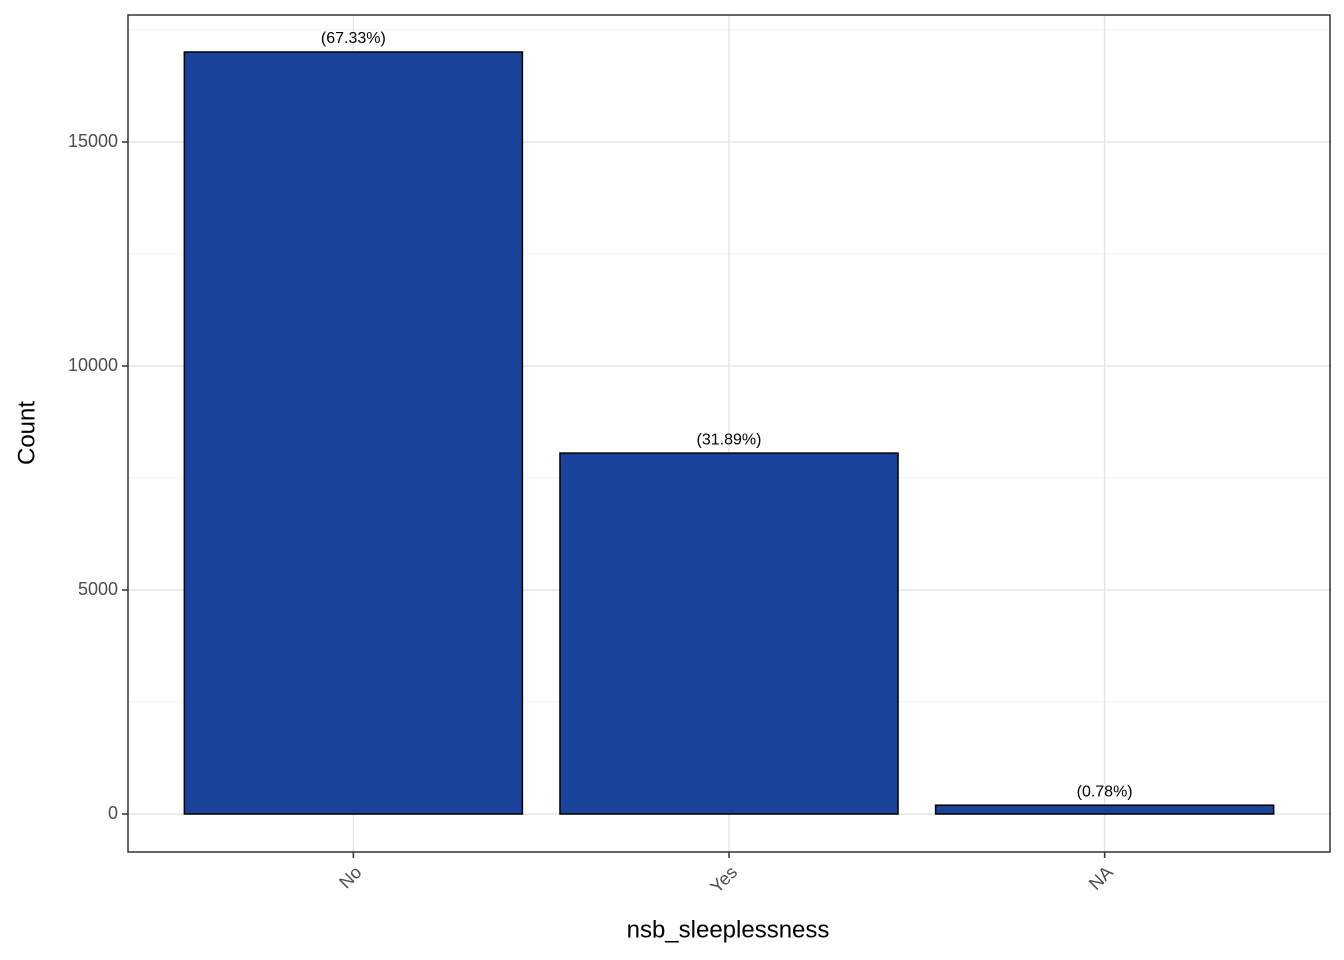  Describe the element at coordinates (729, 439) in the screenshot. I see `bar-label: (31.89%)` at that location.